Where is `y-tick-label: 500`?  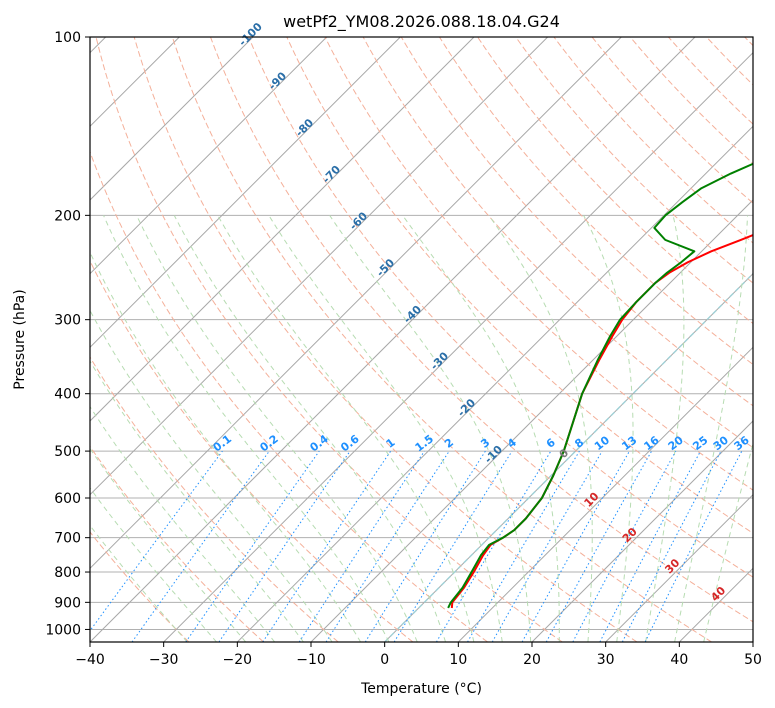
y-tick-label: 500 is located at coordinates (67, 452).